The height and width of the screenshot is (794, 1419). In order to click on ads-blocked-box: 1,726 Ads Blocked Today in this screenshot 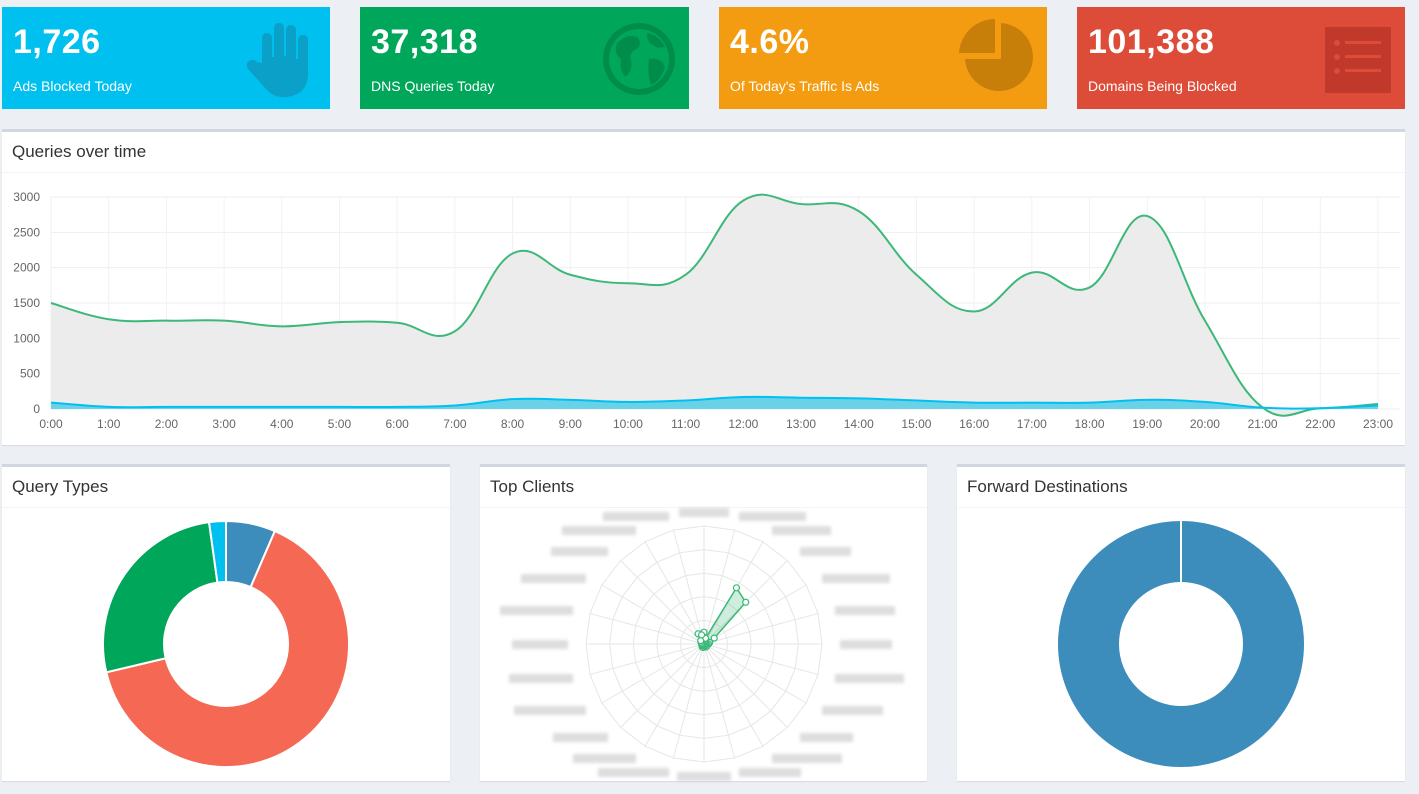, I will do `click(166, 58)`.